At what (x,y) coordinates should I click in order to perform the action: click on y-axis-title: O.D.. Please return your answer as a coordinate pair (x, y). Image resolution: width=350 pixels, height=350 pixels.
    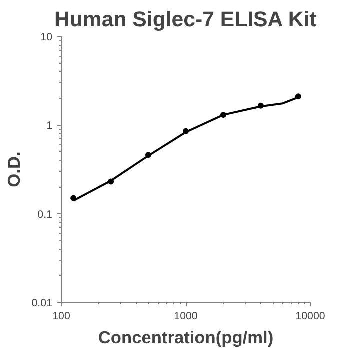
    Looking at the image, I should click on (14, 170).